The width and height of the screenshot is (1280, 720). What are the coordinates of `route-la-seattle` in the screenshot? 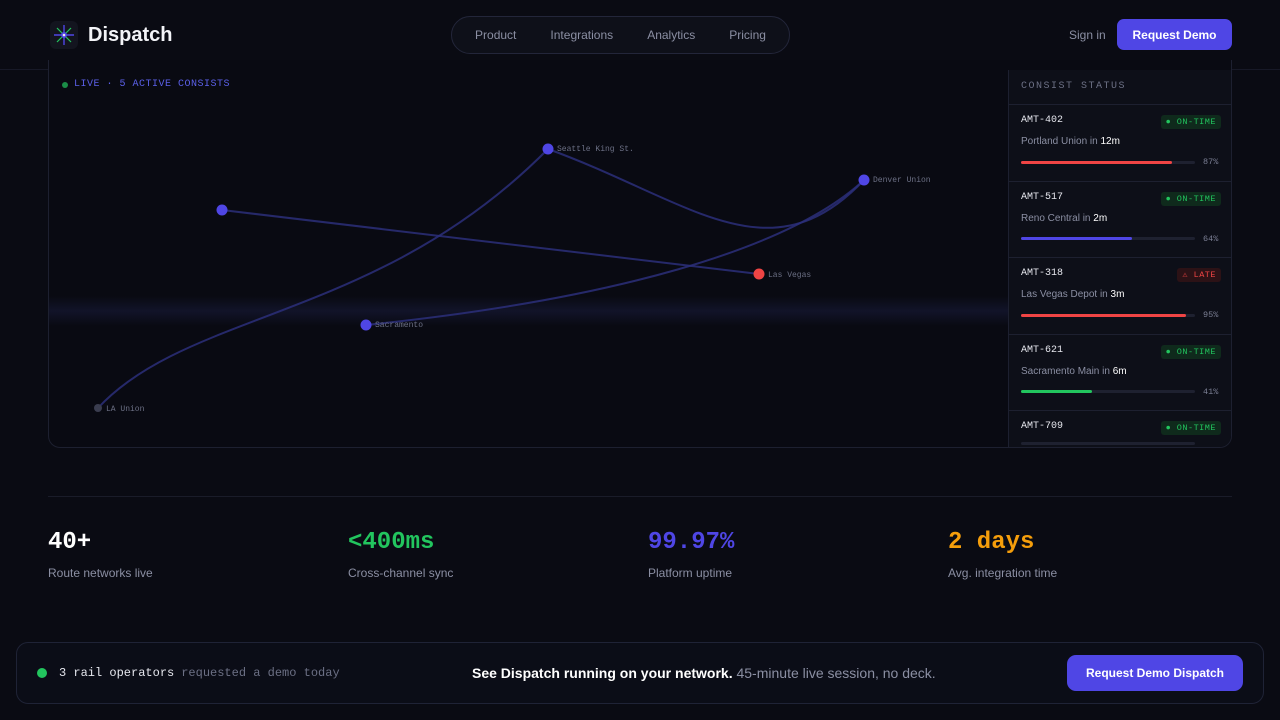 It's located at (323, 278).